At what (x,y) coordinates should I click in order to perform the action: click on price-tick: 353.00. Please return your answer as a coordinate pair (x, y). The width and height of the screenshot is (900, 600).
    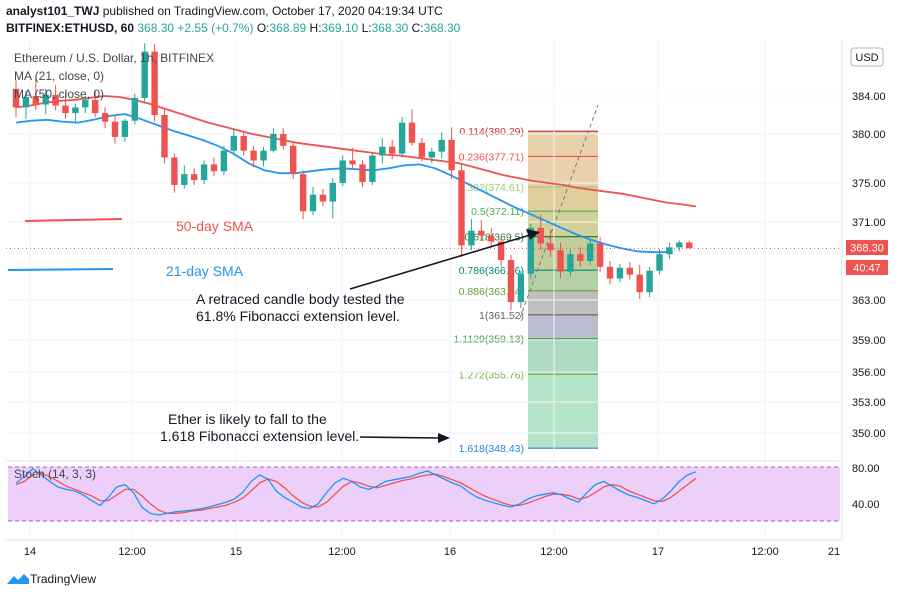
    Looking at the image, I should click on (869, 403).